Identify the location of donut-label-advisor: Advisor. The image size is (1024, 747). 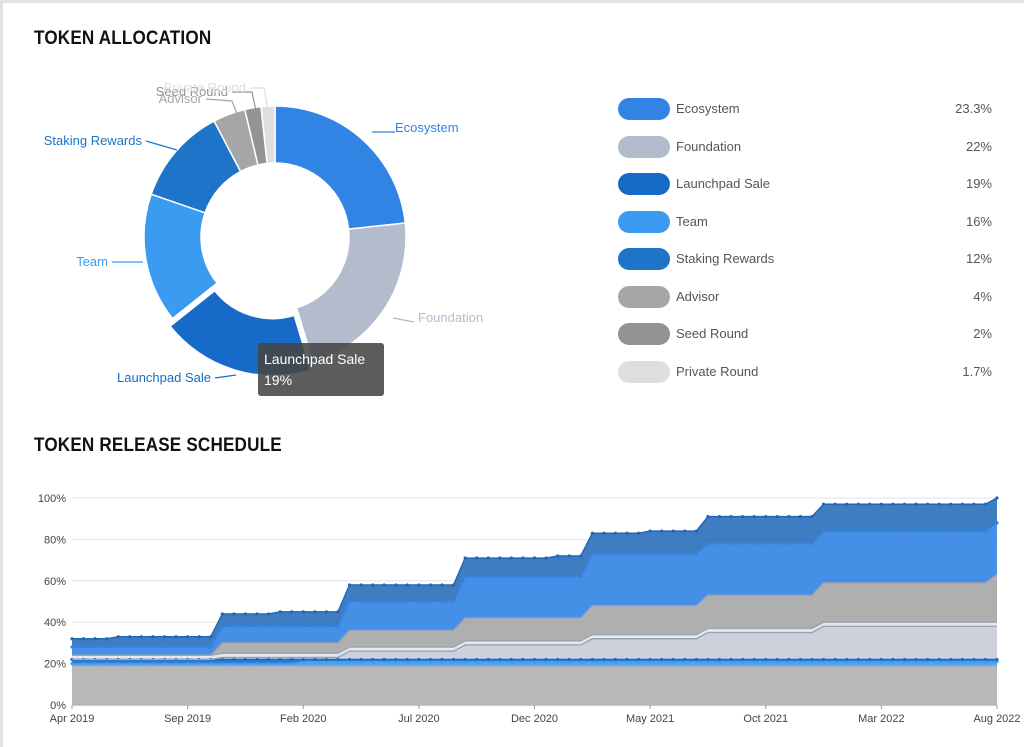
(181, 98).